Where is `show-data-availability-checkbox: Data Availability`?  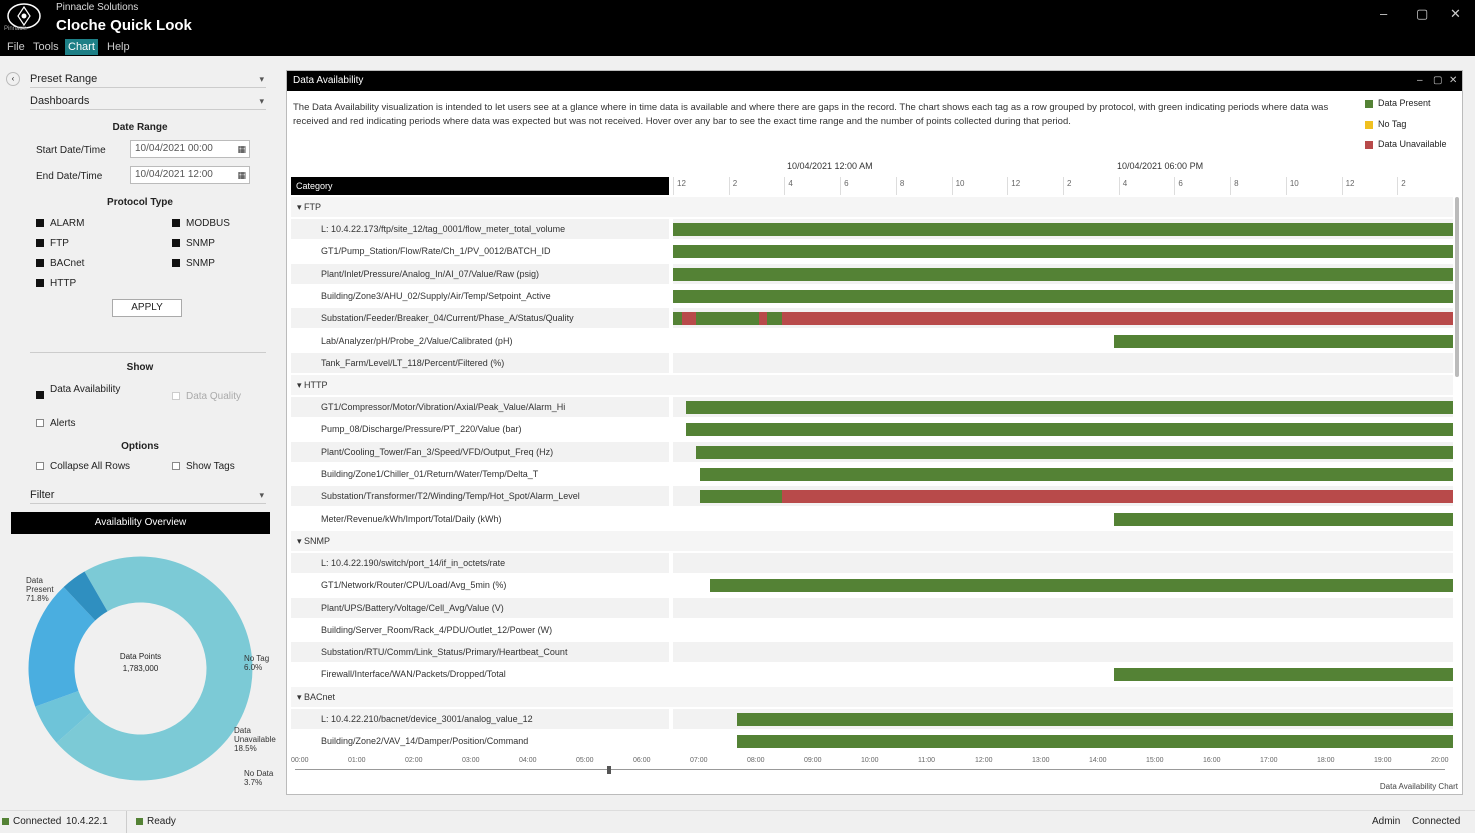 show-data-availability-checkbox: Data Availability is located at coordinates (81, 391).